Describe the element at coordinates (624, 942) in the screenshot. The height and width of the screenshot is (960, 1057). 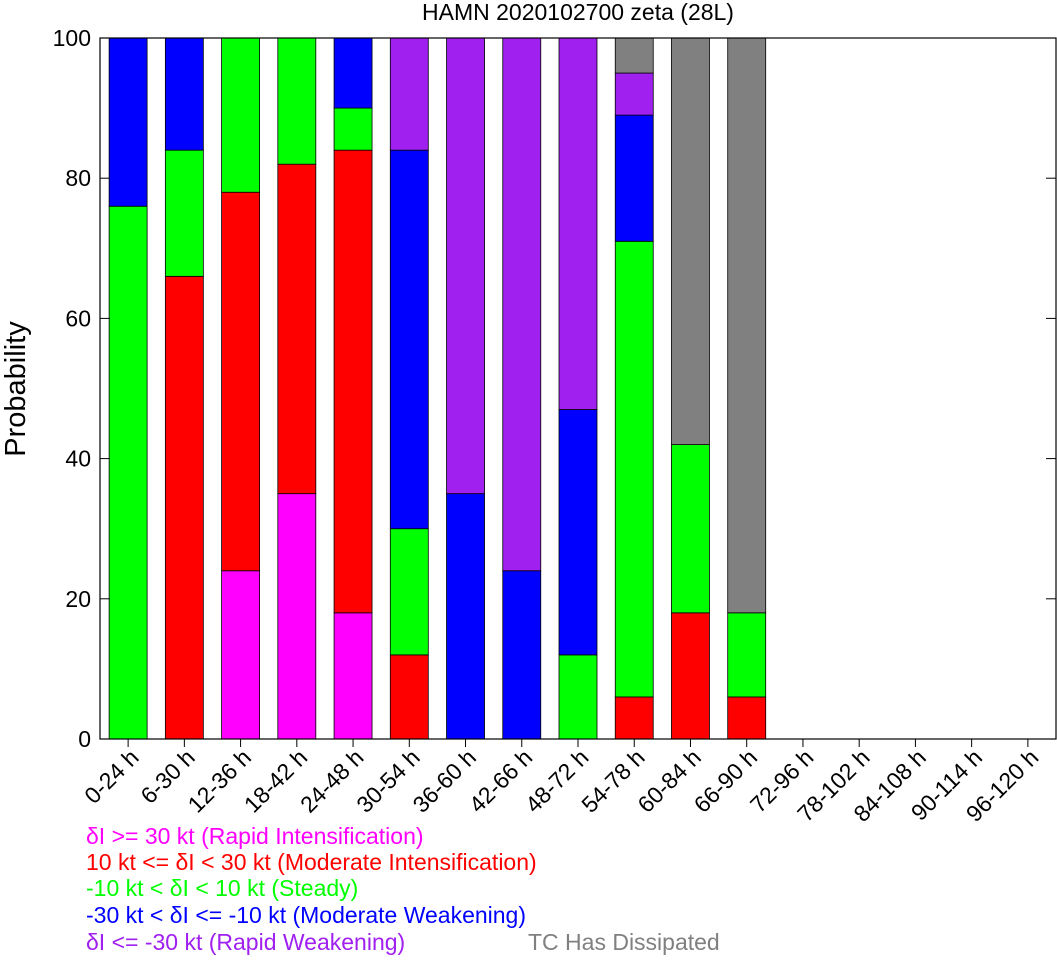
I see `legend-item-5: TC Has Dissipated` at that location.